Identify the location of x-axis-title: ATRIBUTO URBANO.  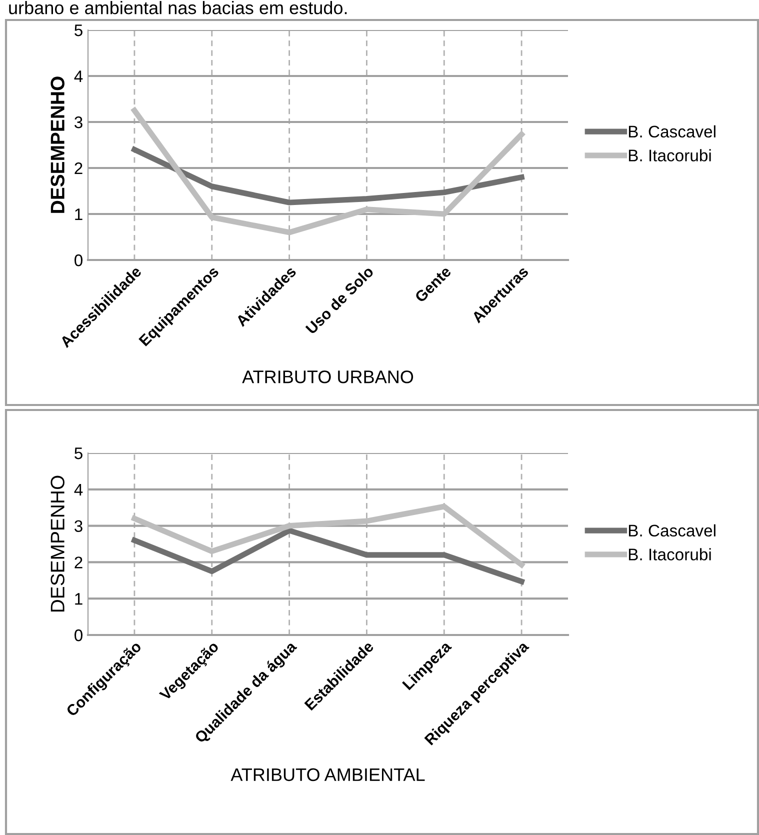
(328, 377).